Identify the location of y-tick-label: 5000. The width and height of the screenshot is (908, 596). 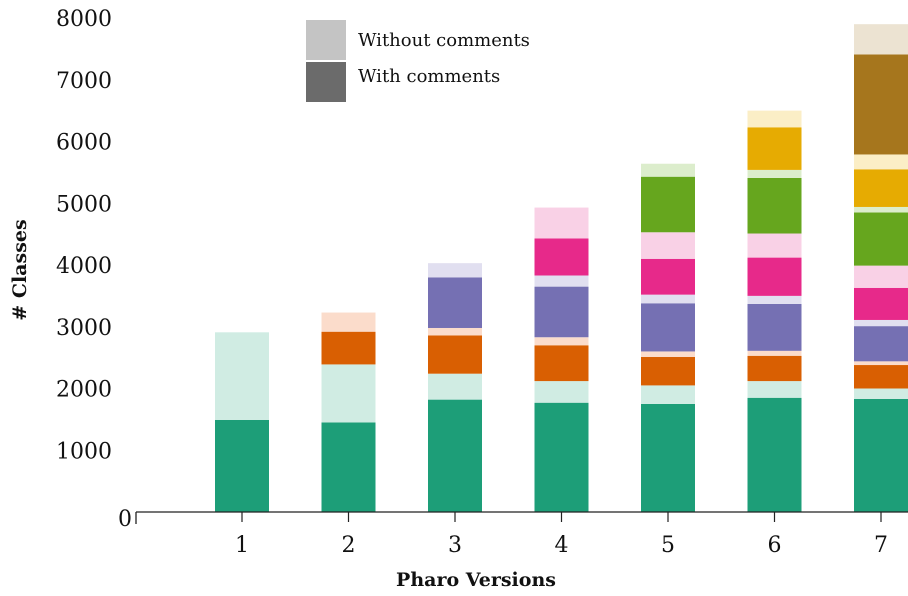
(84, 204).